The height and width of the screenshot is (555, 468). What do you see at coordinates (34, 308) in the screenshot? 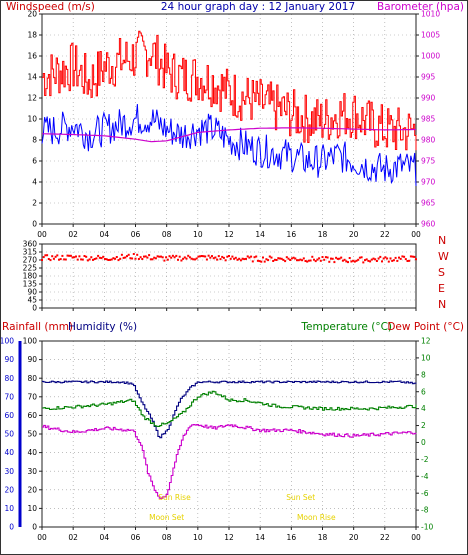
I see `y-tick-label: 0` at bounding box center [34, 308].